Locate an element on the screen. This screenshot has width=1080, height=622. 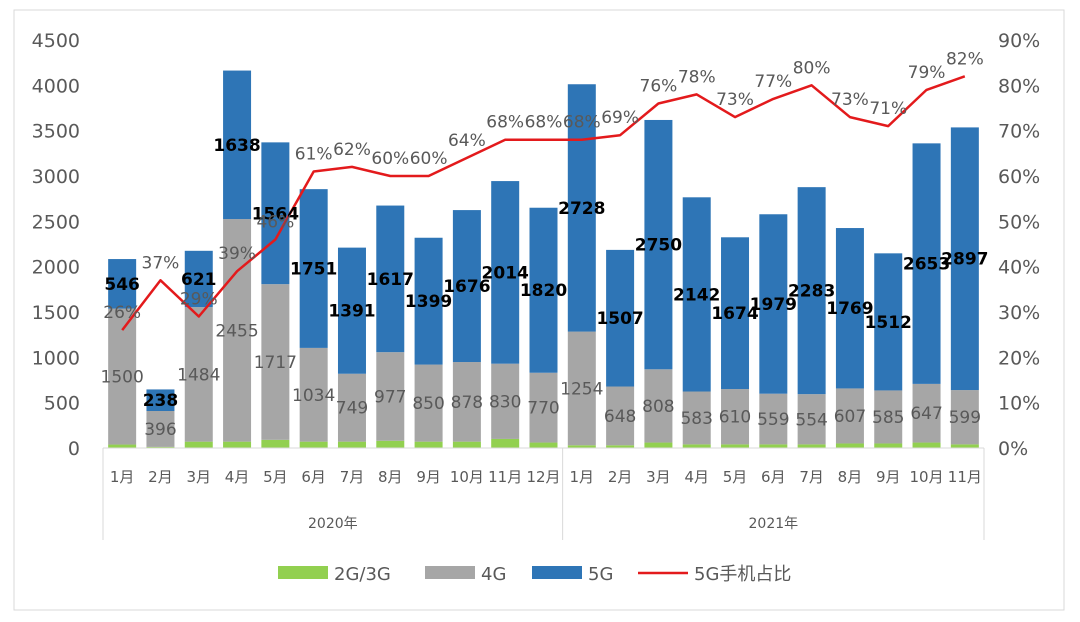
data-label-4g: 1034 is located at coordinates (313, 396).